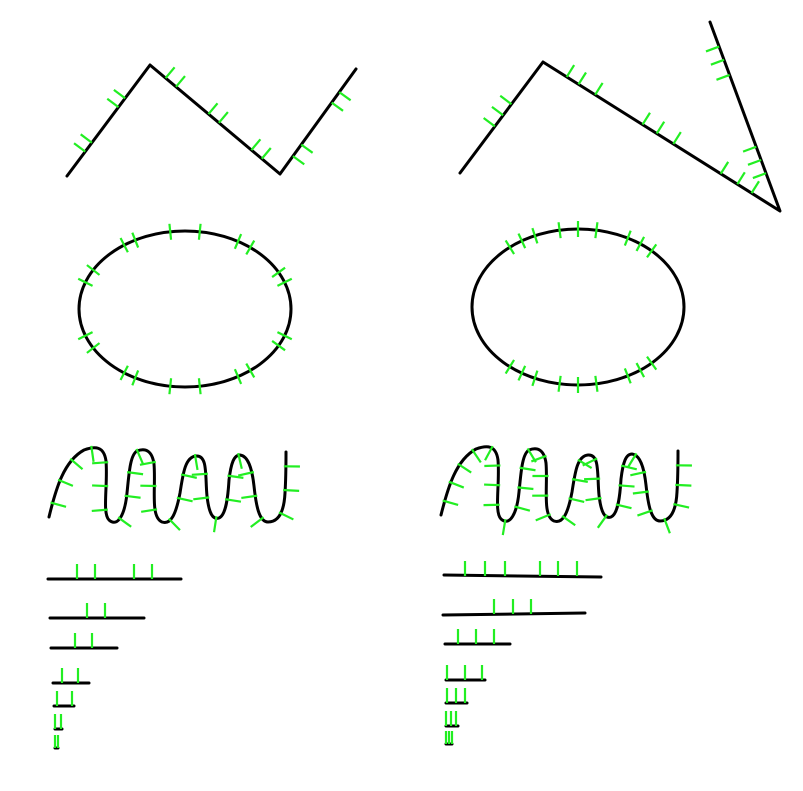  I want to click on ellipse-left-group, so click(185, 309).